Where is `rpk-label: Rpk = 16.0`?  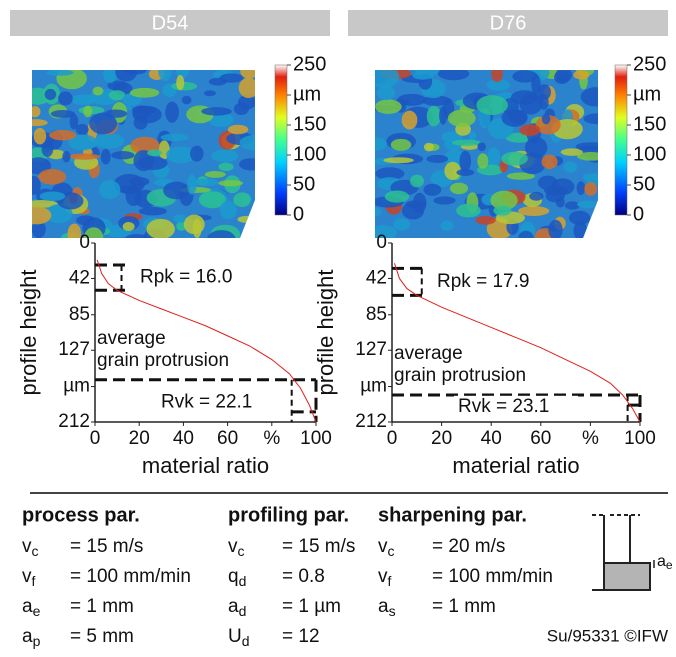 rpk-label: Rpk = 16.0 is located at coordinates (186, 277).